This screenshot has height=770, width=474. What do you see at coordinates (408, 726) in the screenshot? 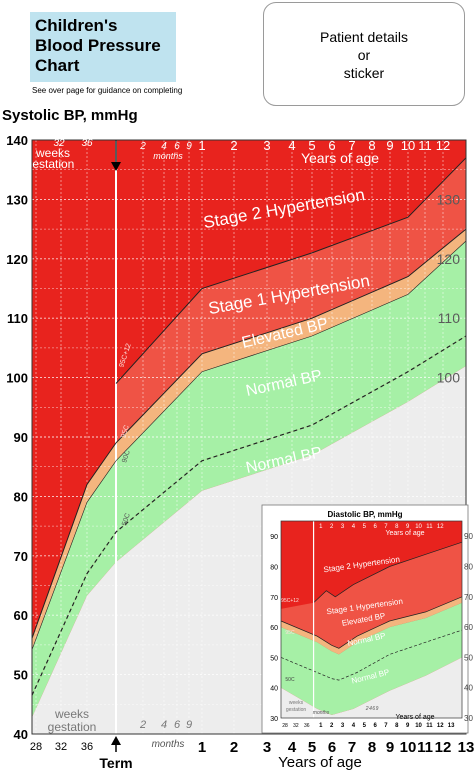
I see `inset-x-tick-years: 9` at bounding box center [408, 726].